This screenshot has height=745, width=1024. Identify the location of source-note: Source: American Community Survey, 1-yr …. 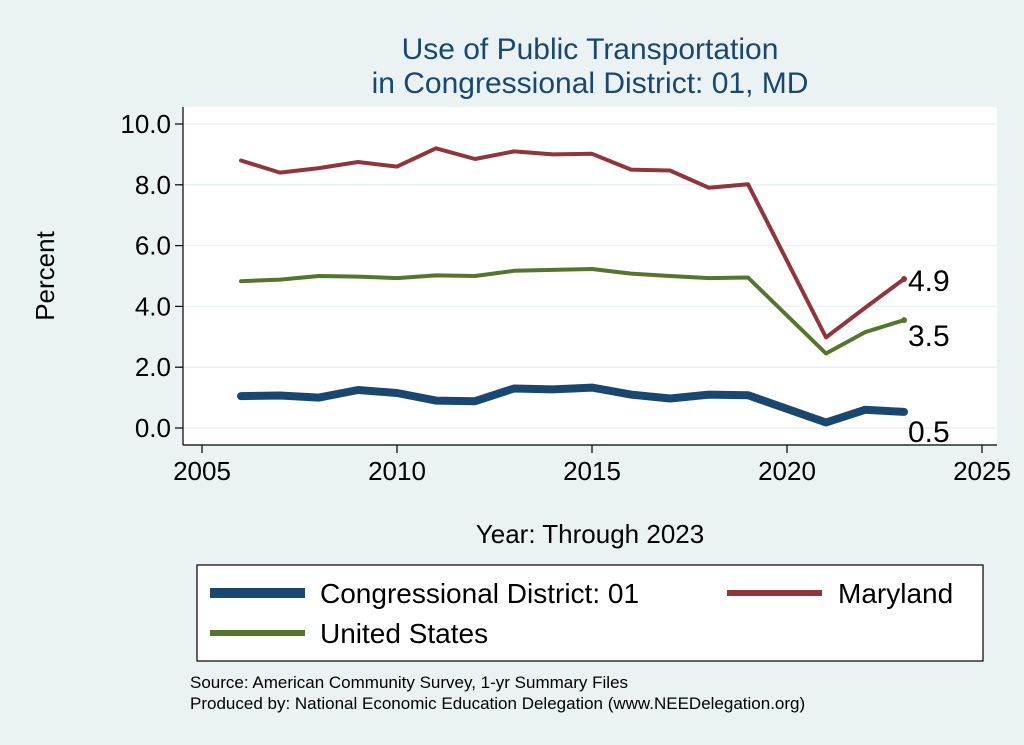
(409, 682).